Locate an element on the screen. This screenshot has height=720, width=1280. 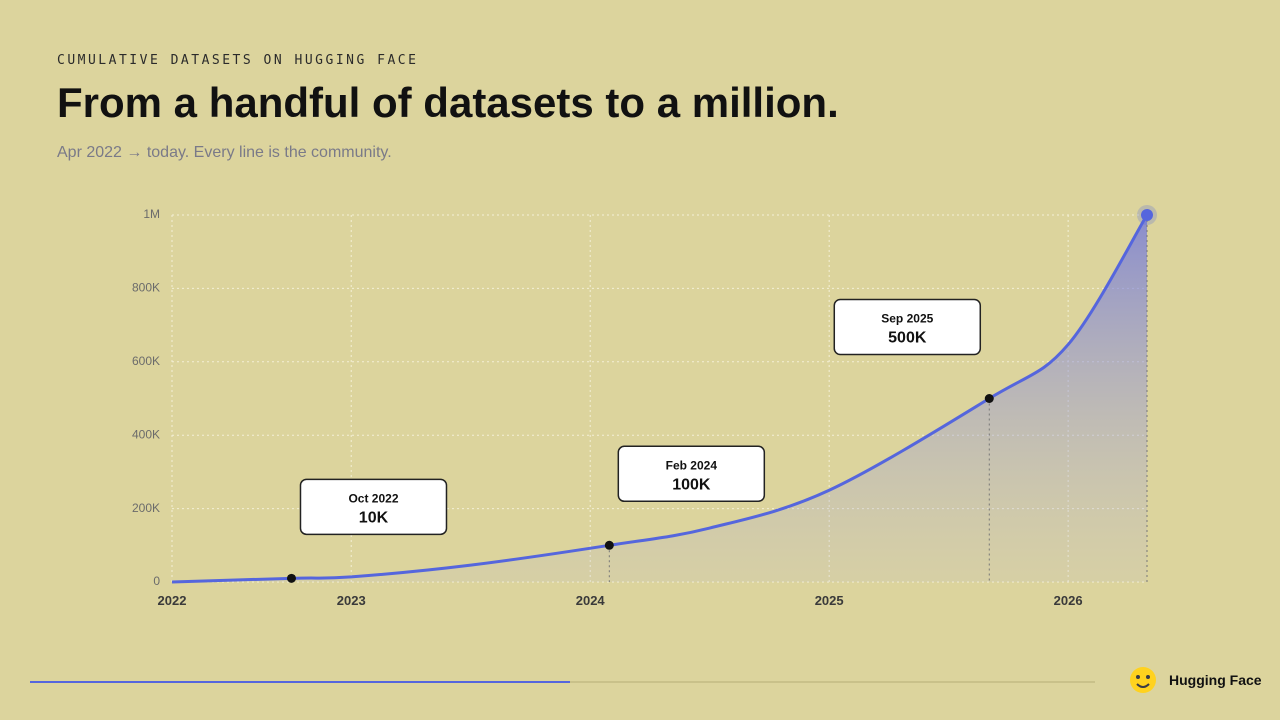
kicker: CUMULATIVE DATASETS ON HUGGING FACE is located at coordinates (237, 60).